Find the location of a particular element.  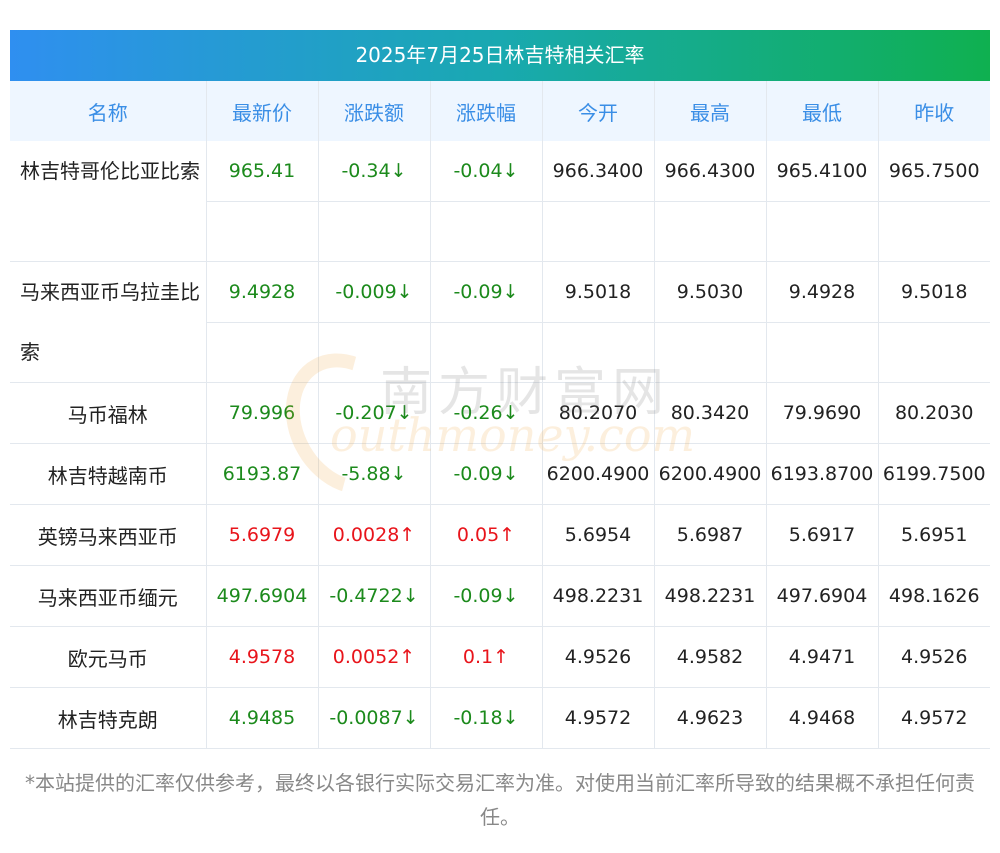

cell-name: 马来西亚币乌拉圭比索 is located at coordinates (108, 322).